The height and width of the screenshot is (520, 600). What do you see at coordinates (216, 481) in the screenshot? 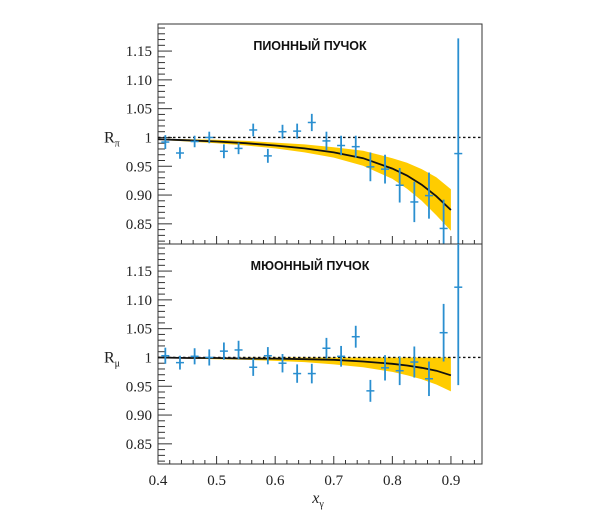
I see `x-tick-label: 0.5` at bounding box center [216, 481].